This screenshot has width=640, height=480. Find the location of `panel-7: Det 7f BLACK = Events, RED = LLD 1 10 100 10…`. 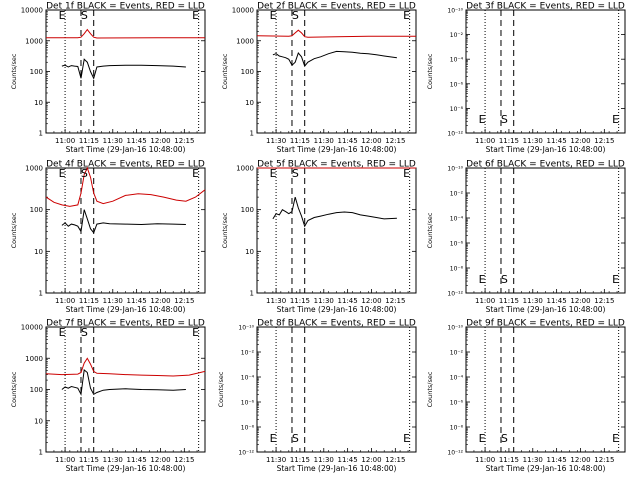

panel-7: Det 7f BLACK = Events, RED = LLD 1 10 100 10… is located at coordinates (108, 396).